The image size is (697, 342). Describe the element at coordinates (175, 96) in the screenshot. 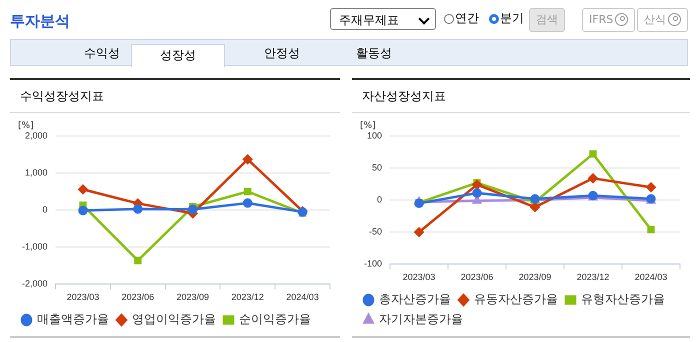

I see `chart-title: 수익성장성지표` at that location.